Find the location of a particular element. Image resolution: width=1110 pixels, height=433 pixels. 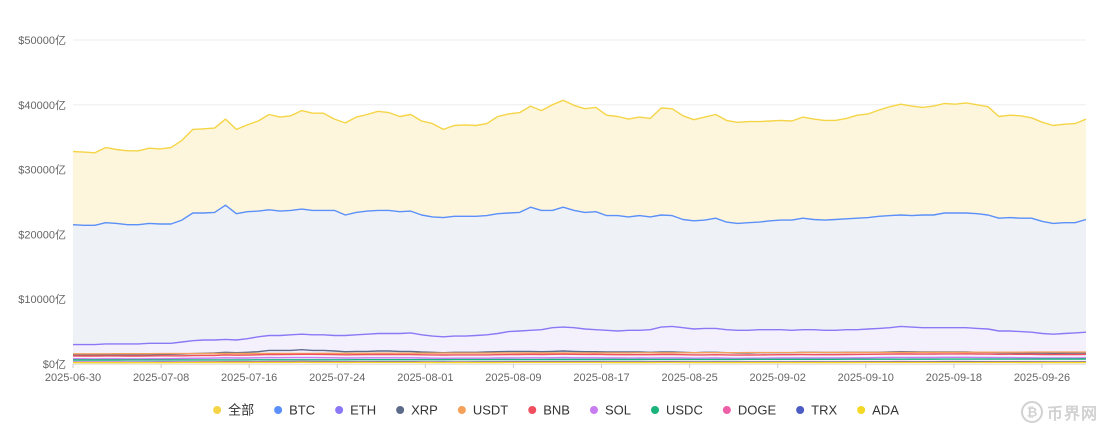

x-tick-label: 2025-09-02 is located at coordinates (778, 378).